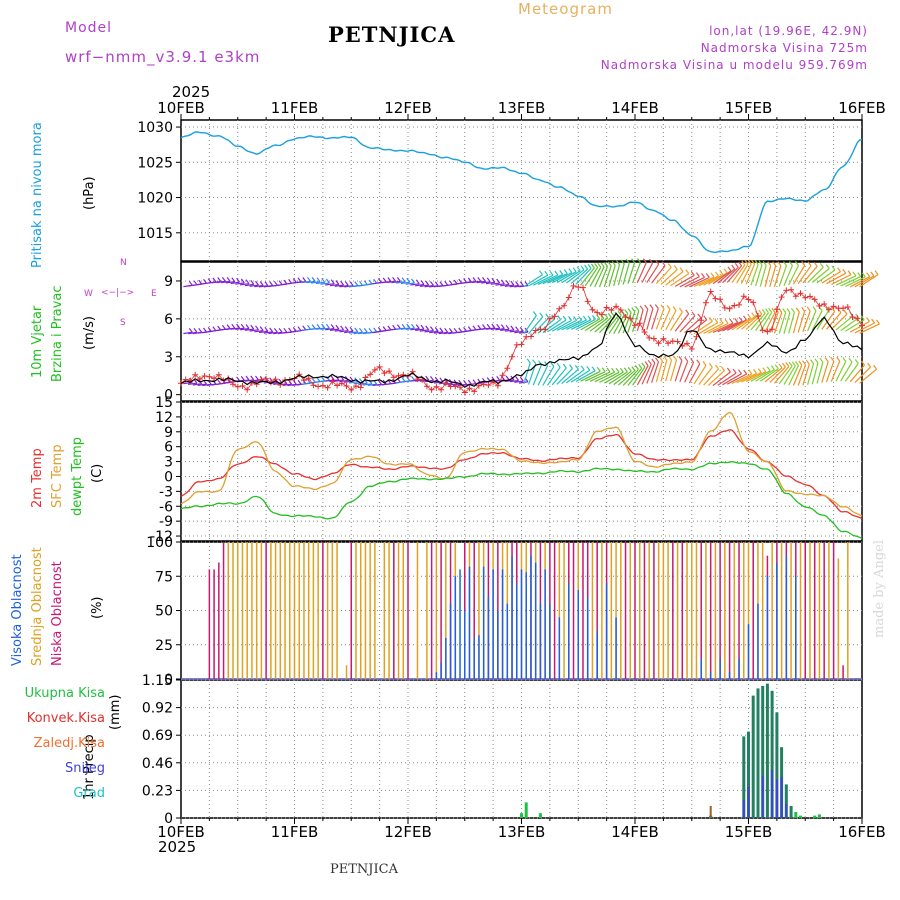 Image resolution: width=900 pixels, height=900 pixels. Describe the element at coordinates (155, 128) in the screenshot. I see `pressure-ytick-label: 1030` at that location.